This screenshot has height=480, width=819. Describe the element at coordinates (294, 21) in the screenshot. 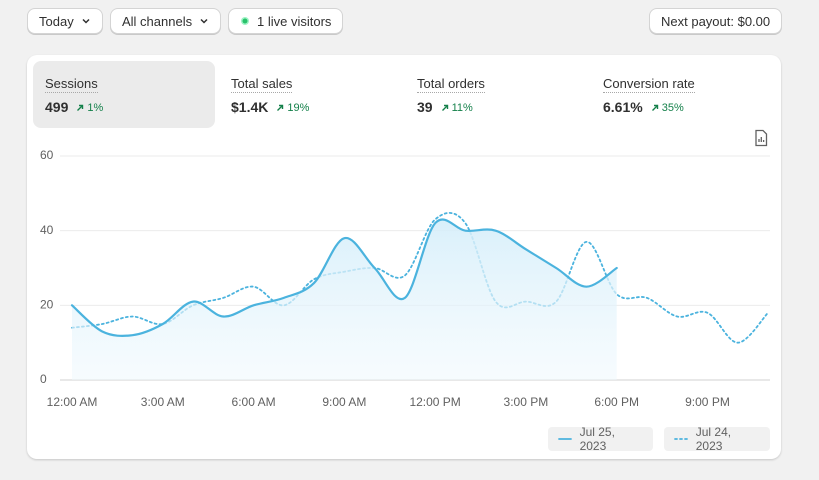

I see `live-label: 1 live visitors` at that location.